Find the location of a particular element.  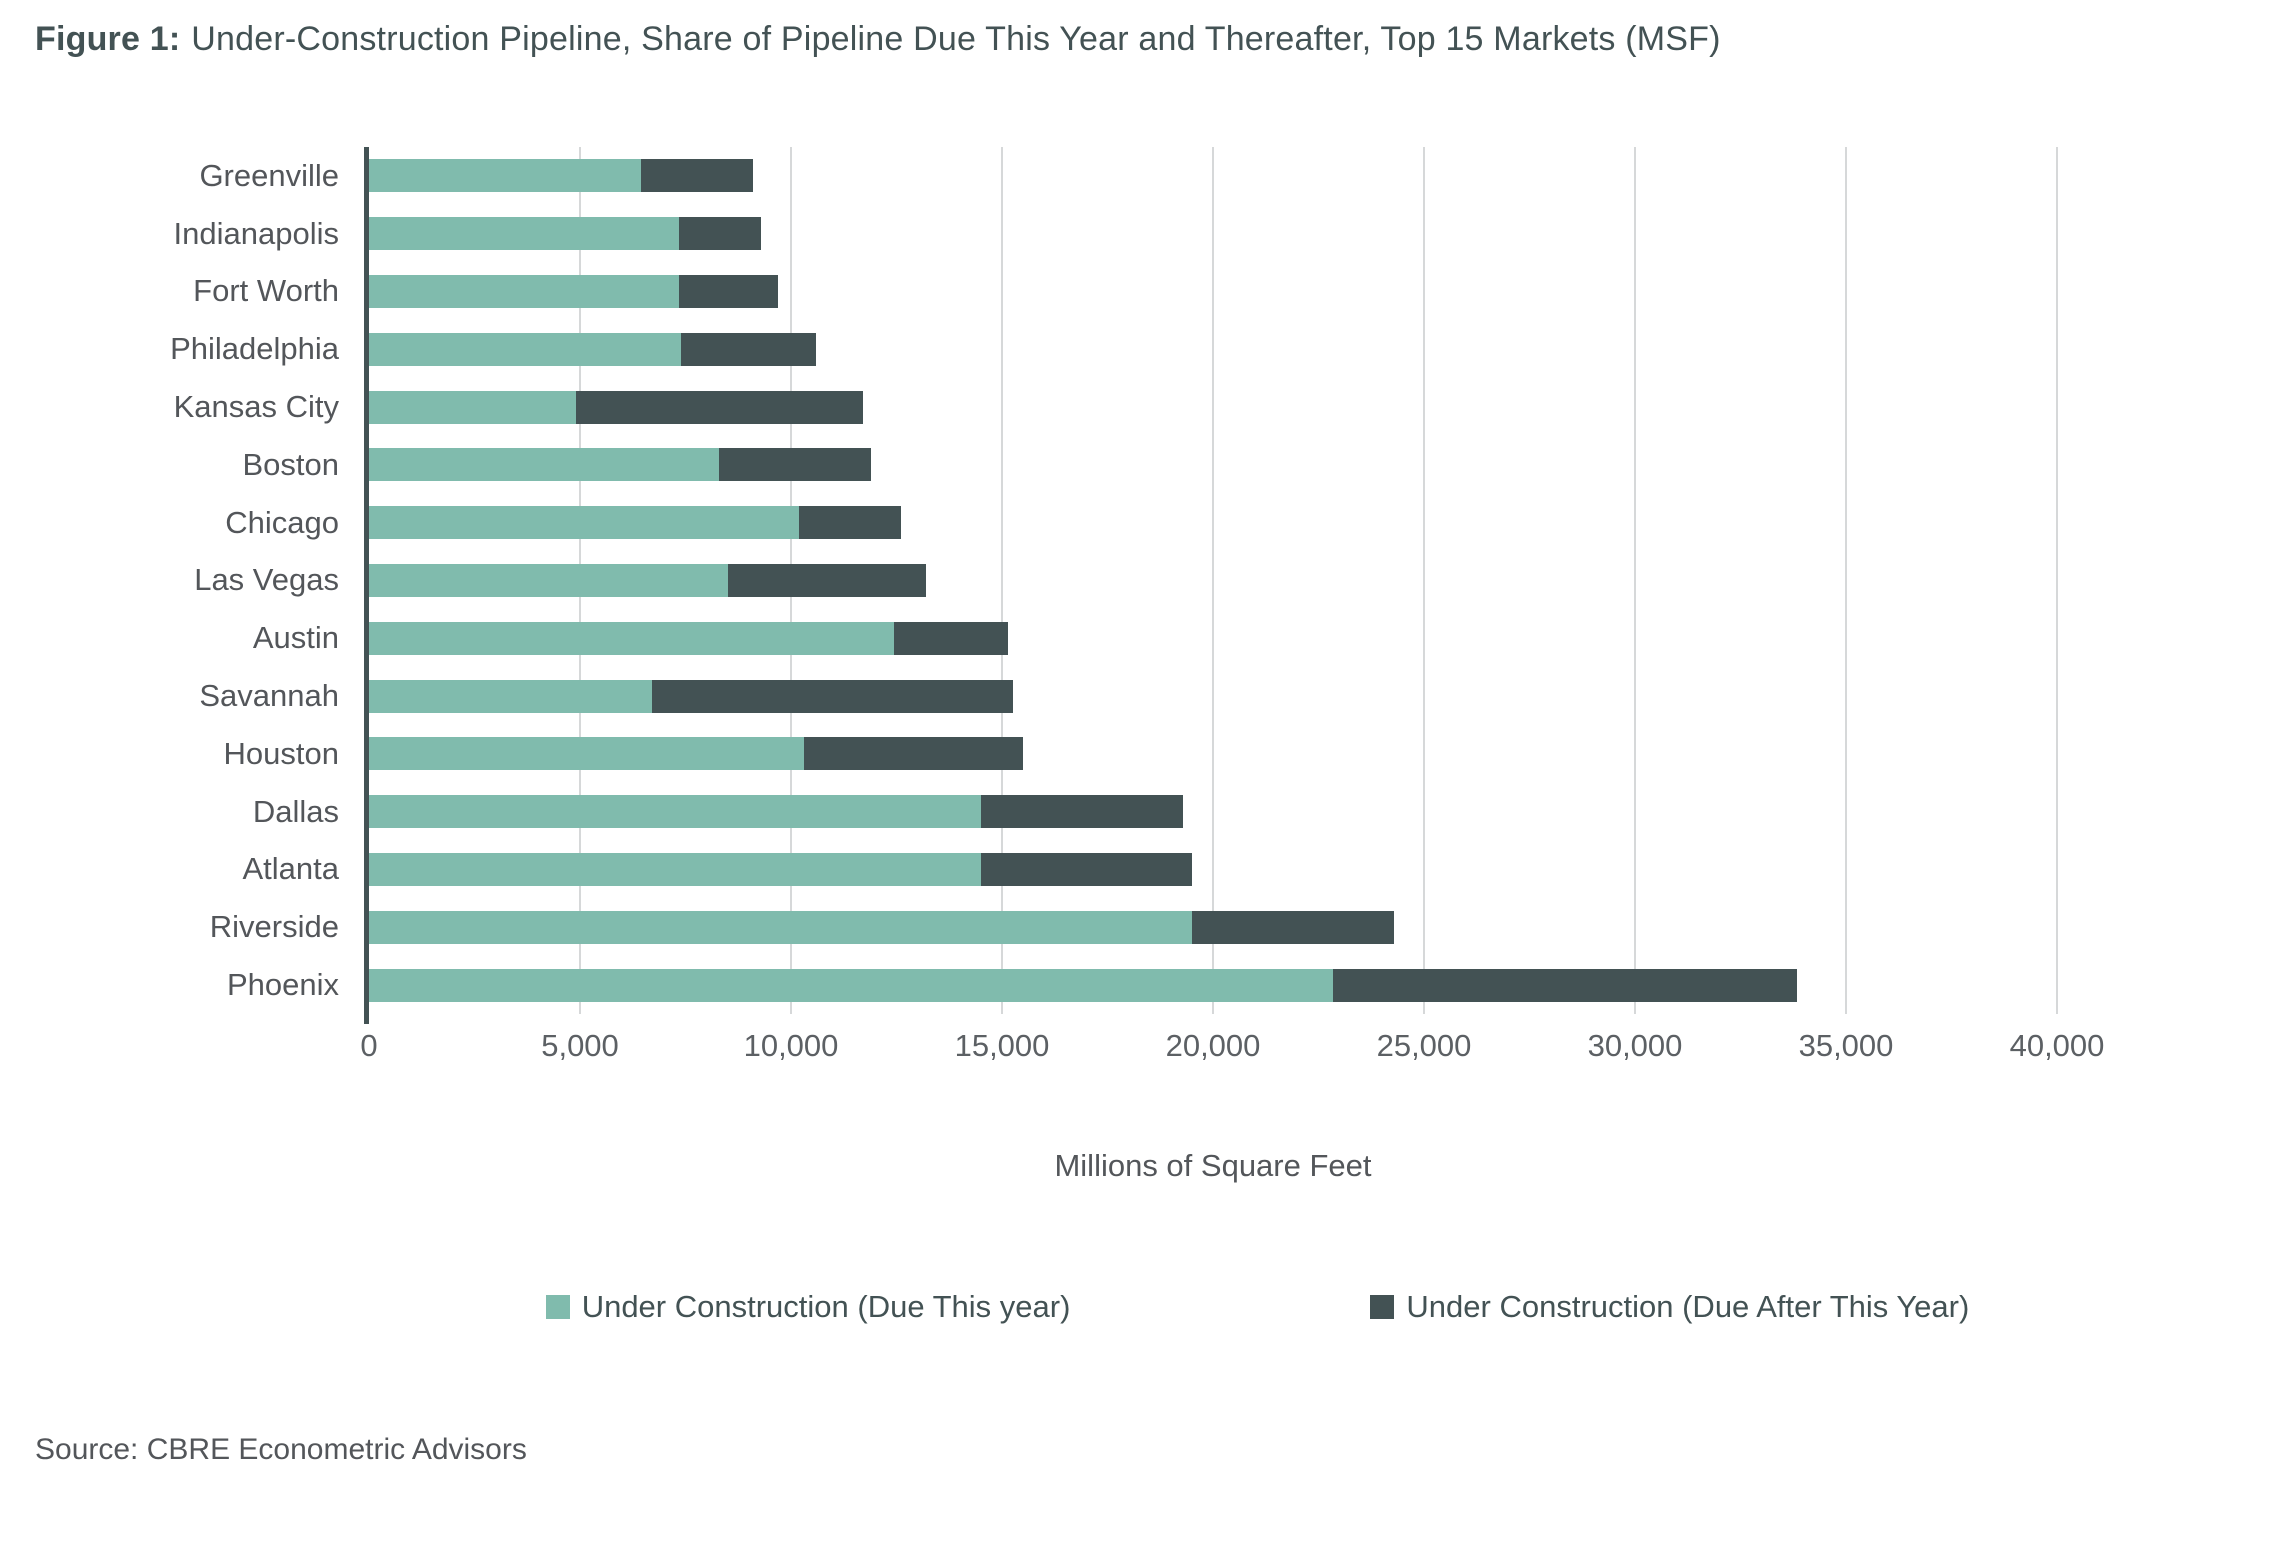

legend-label-due-this-year: Under Construction (Due This year) is located at coordinates (826, 1306).